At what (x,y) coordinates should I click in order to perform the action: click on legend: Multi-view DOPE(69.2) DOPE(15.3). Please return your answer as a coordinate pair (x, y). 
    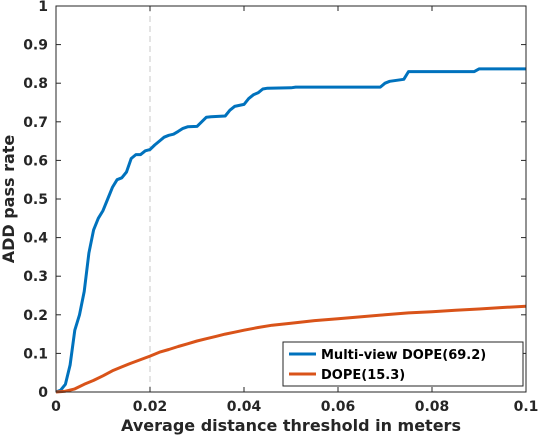
    Looking at the image, I should click on (403, 364).